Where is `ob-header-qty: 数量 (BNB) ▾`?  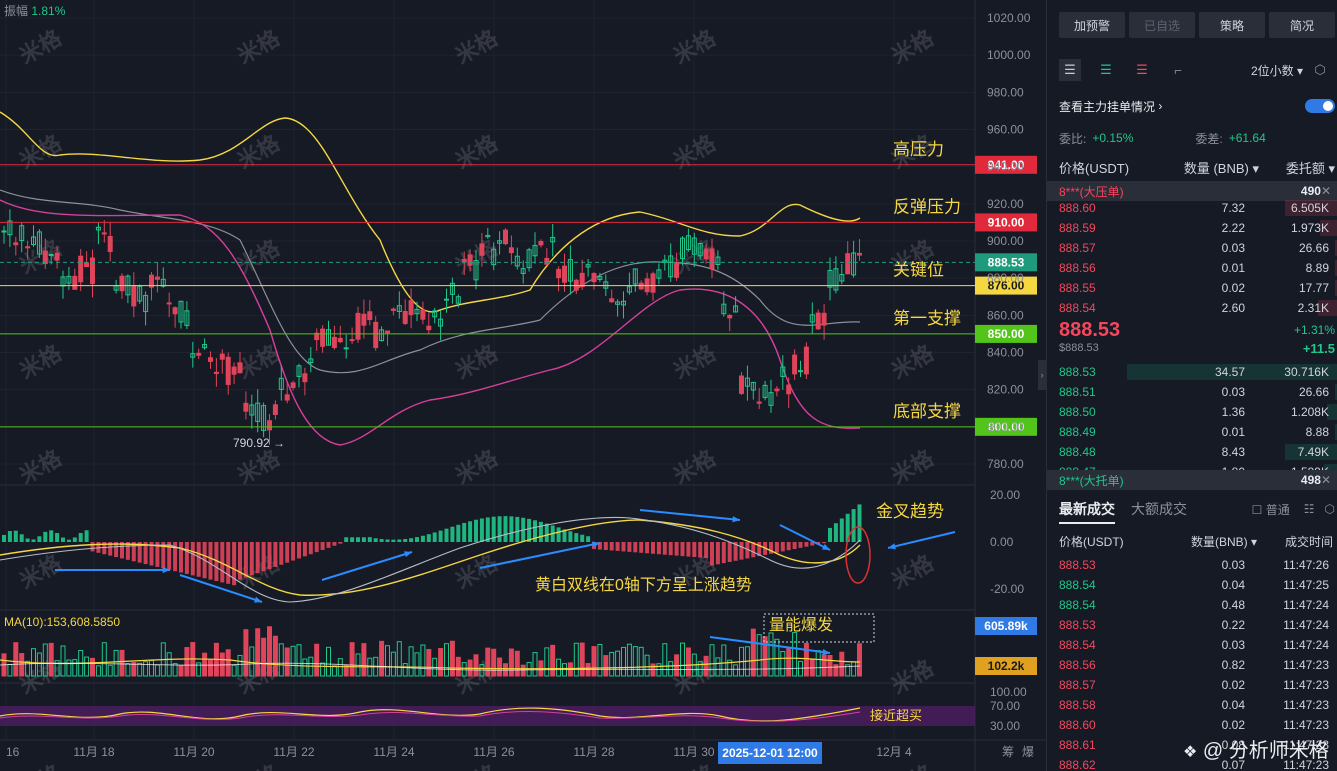 ob-header-qty: 数量 (BNB) ▾ is located at coordinates (1221, 168).